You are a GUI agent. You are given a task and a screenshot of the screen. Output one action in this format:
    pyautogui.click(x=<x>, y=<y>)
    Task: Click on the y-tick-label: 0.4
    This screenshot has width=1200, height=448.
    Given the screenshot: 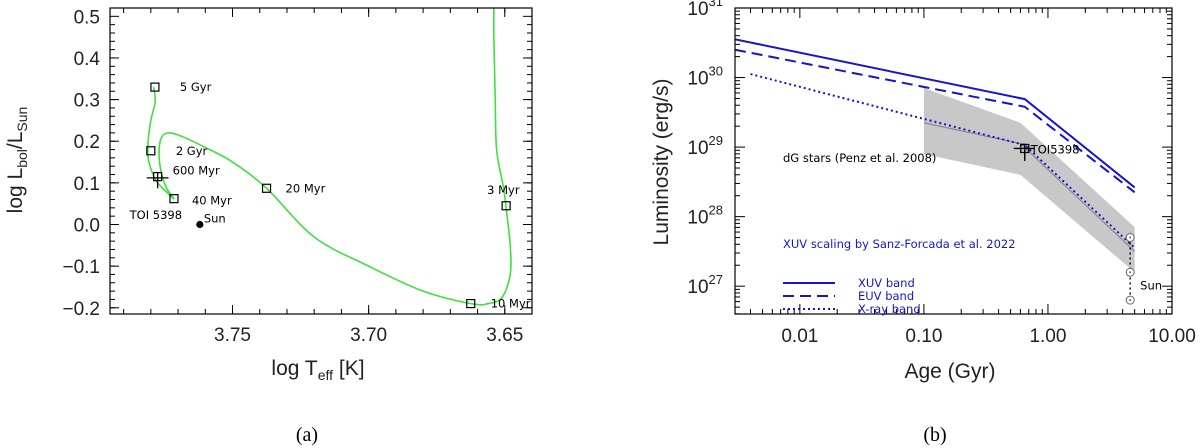 What is the action you would take?
    pyautogui.click(x=87, y=59)
    